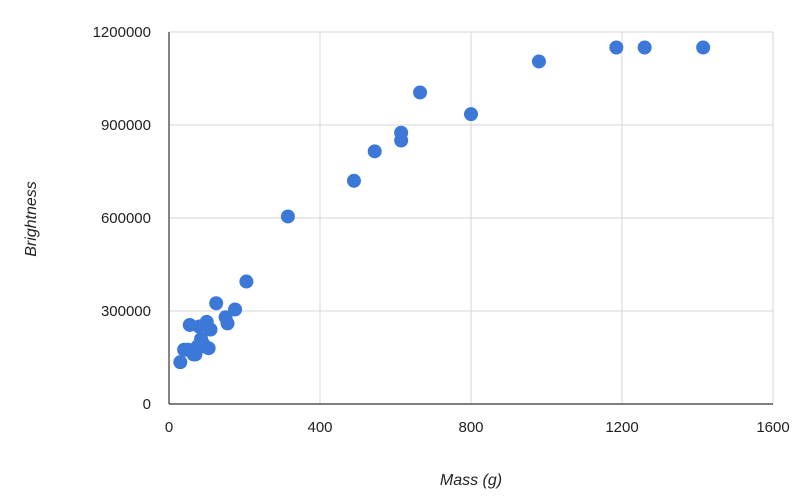  What do you see at coordinates (169, 427) in the screenshot?
I see `x-tick-label: 0` at bounding box center [169, 427].